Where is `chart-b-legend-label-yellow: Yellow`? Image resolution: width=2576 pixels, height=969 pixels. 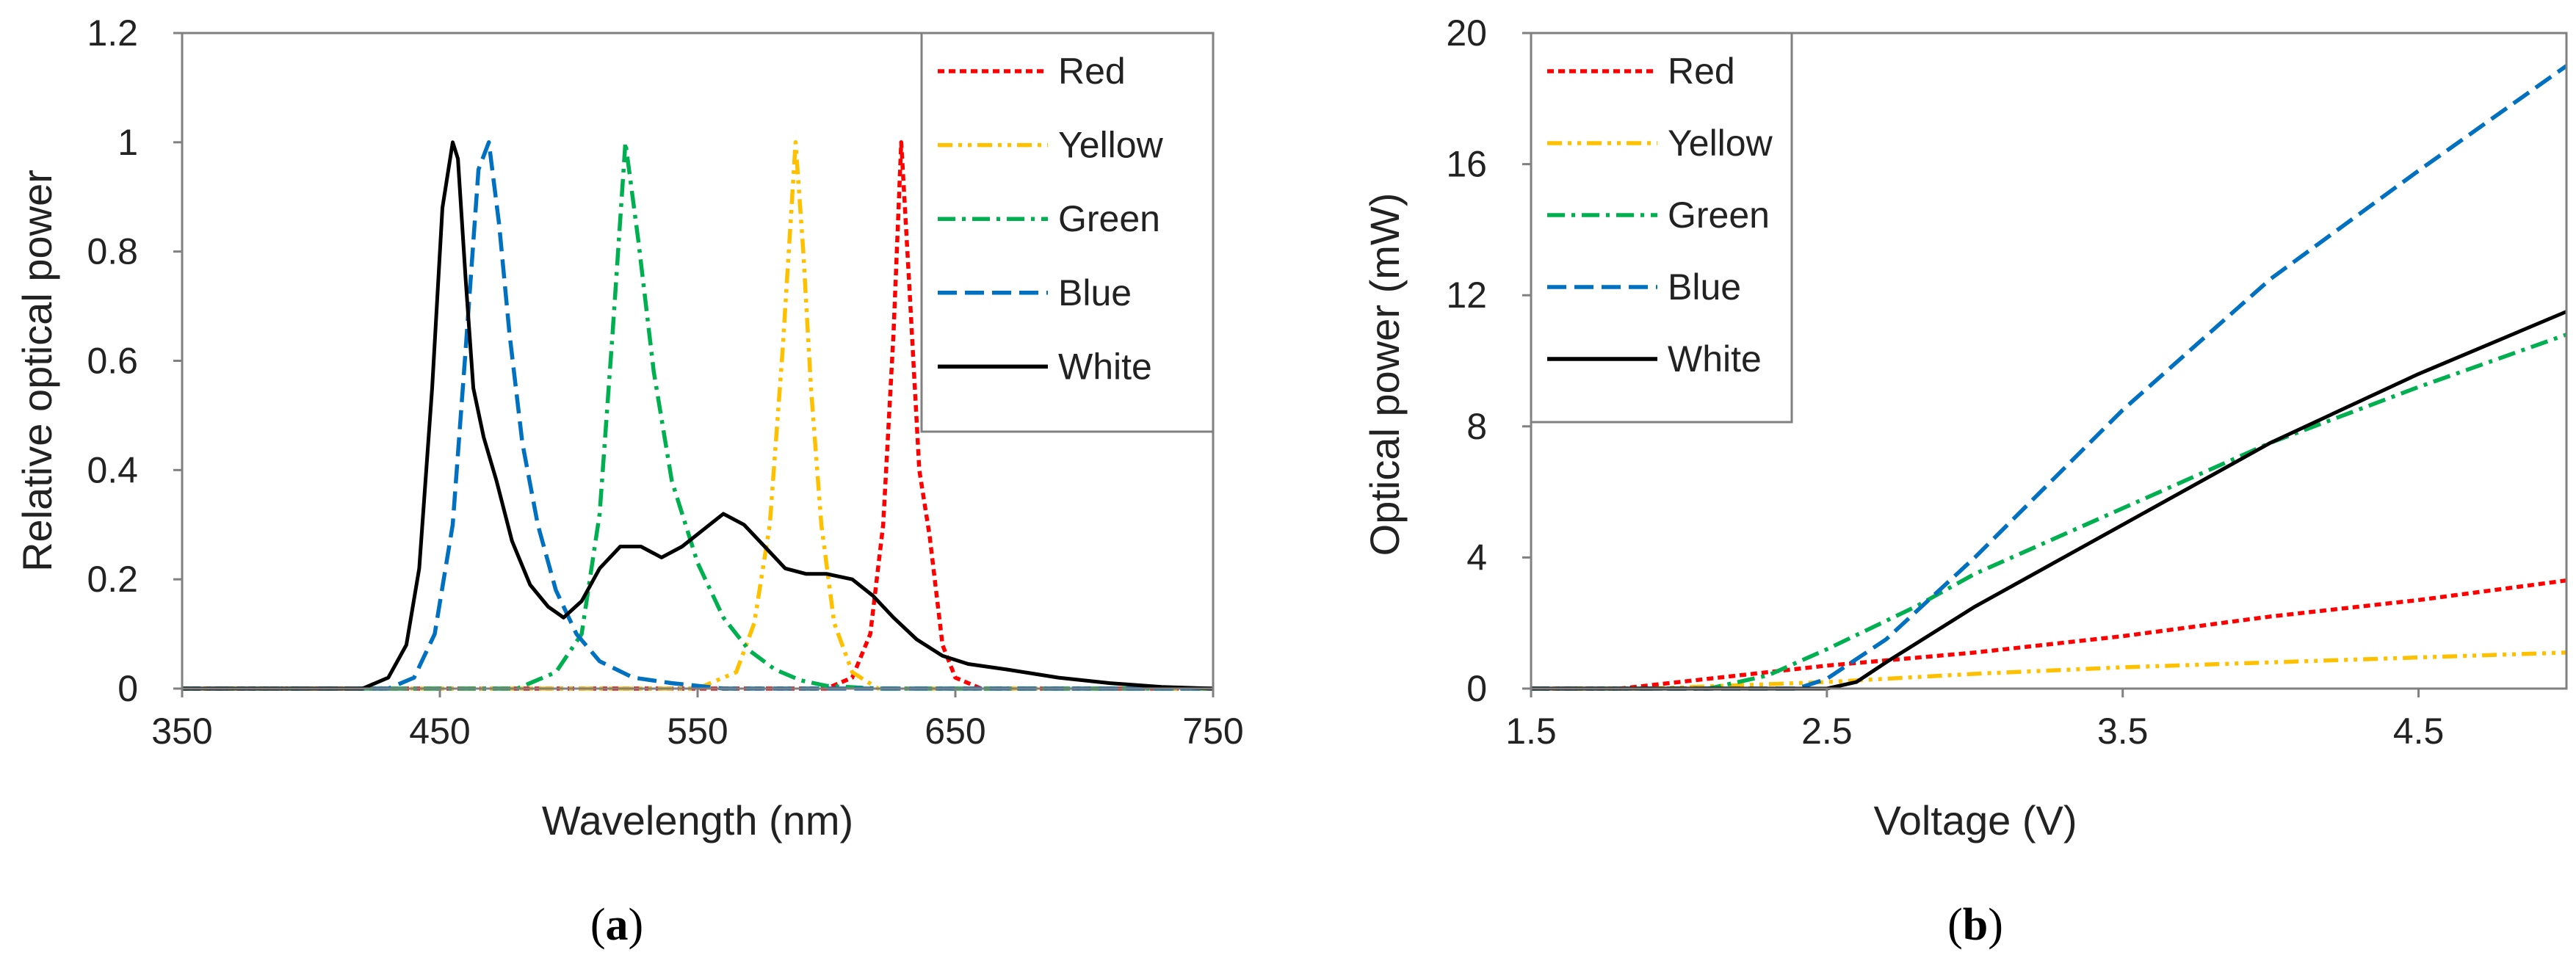 chart-b-legend-label-yellow: Yellow is located at coordinates (1720, 143).